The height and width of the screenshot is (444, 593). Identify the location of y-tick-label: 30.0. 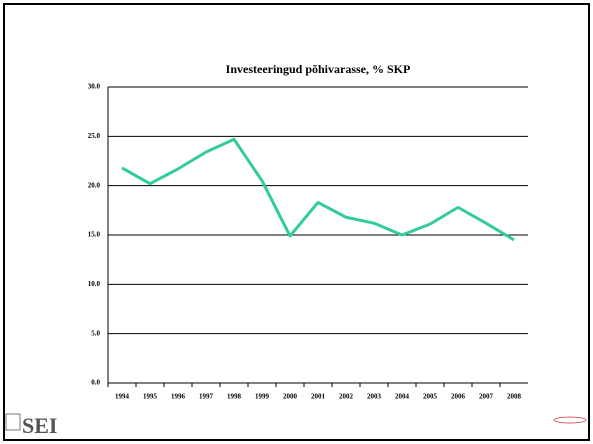
(94, 87).